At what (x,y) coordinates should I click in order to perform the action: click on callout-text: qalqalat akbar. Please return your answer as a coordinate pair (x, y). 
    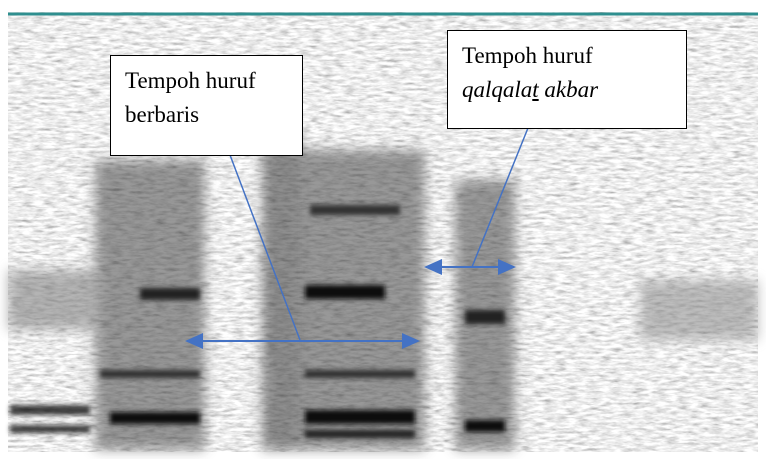
    Looking at the image, I should click on (567, 90).